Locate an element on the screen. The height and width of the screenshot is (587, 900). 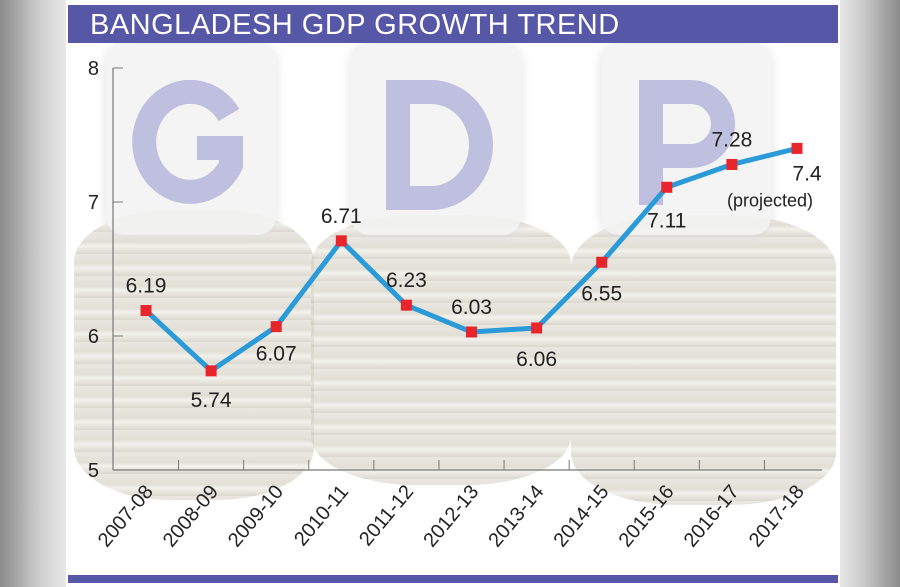
data-label: 7.4 is located at coordinates (807, 173).